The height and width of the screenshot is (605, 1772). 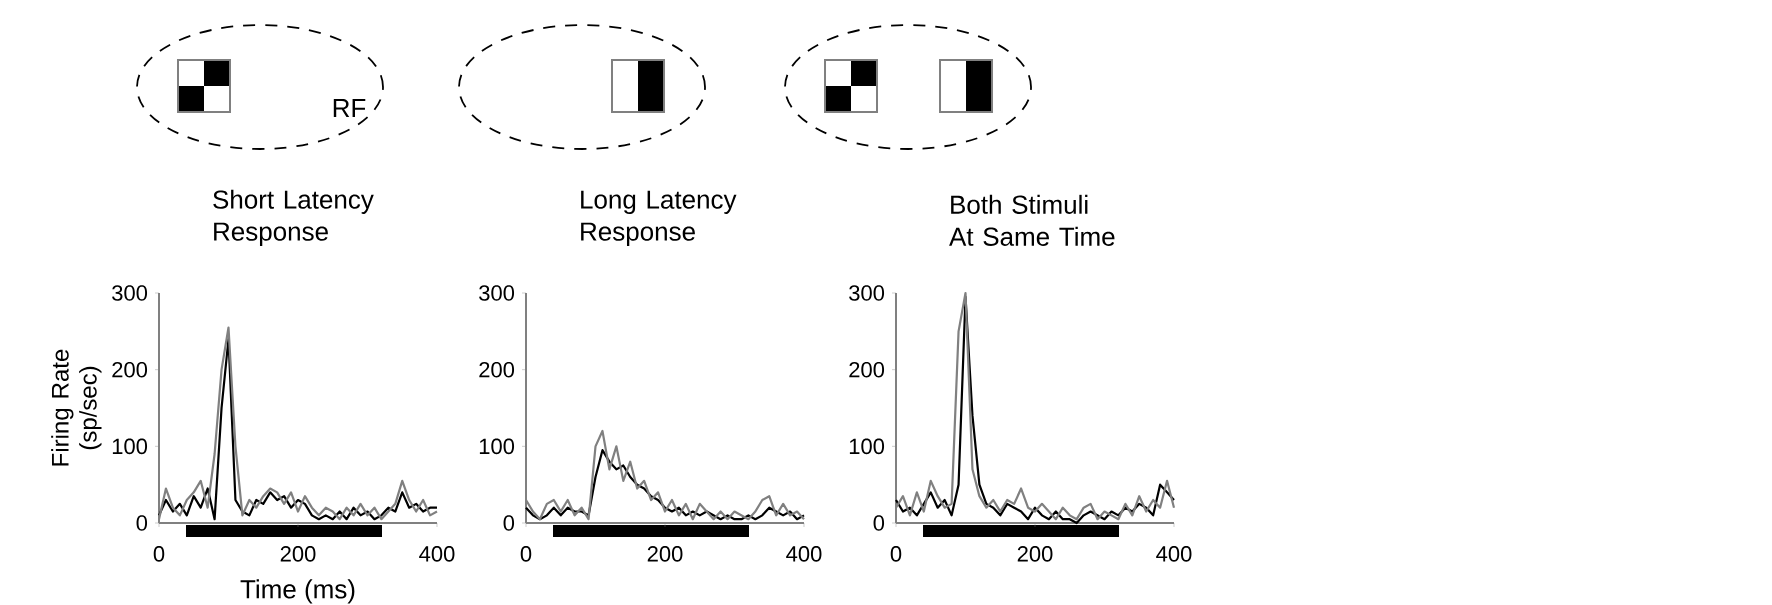 I want to click on x-axis-title: Time (ms), so click(x=297, y=591).